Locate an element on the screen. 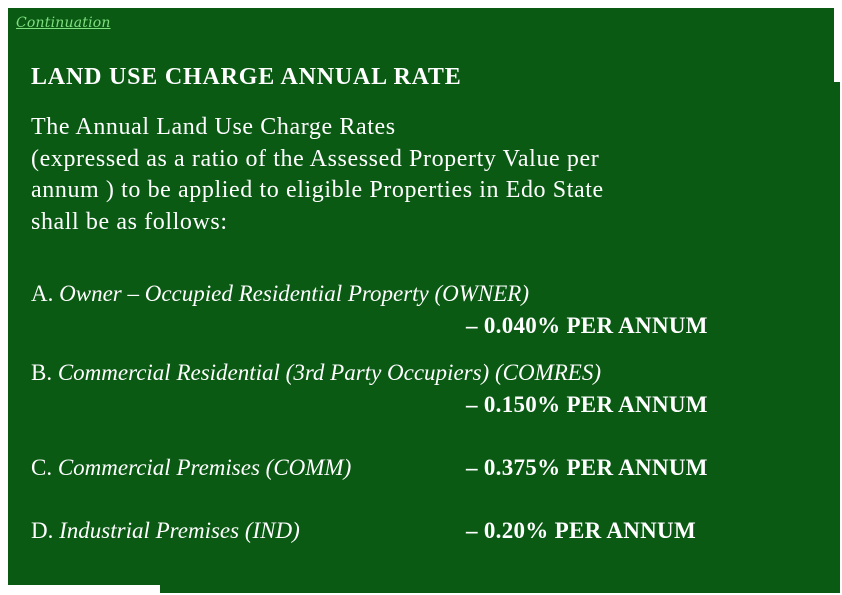 This screenshot has width=842, height=595. rate-item-c: C. Commercial Premises (COMM) is located at coordinates (191, 468).